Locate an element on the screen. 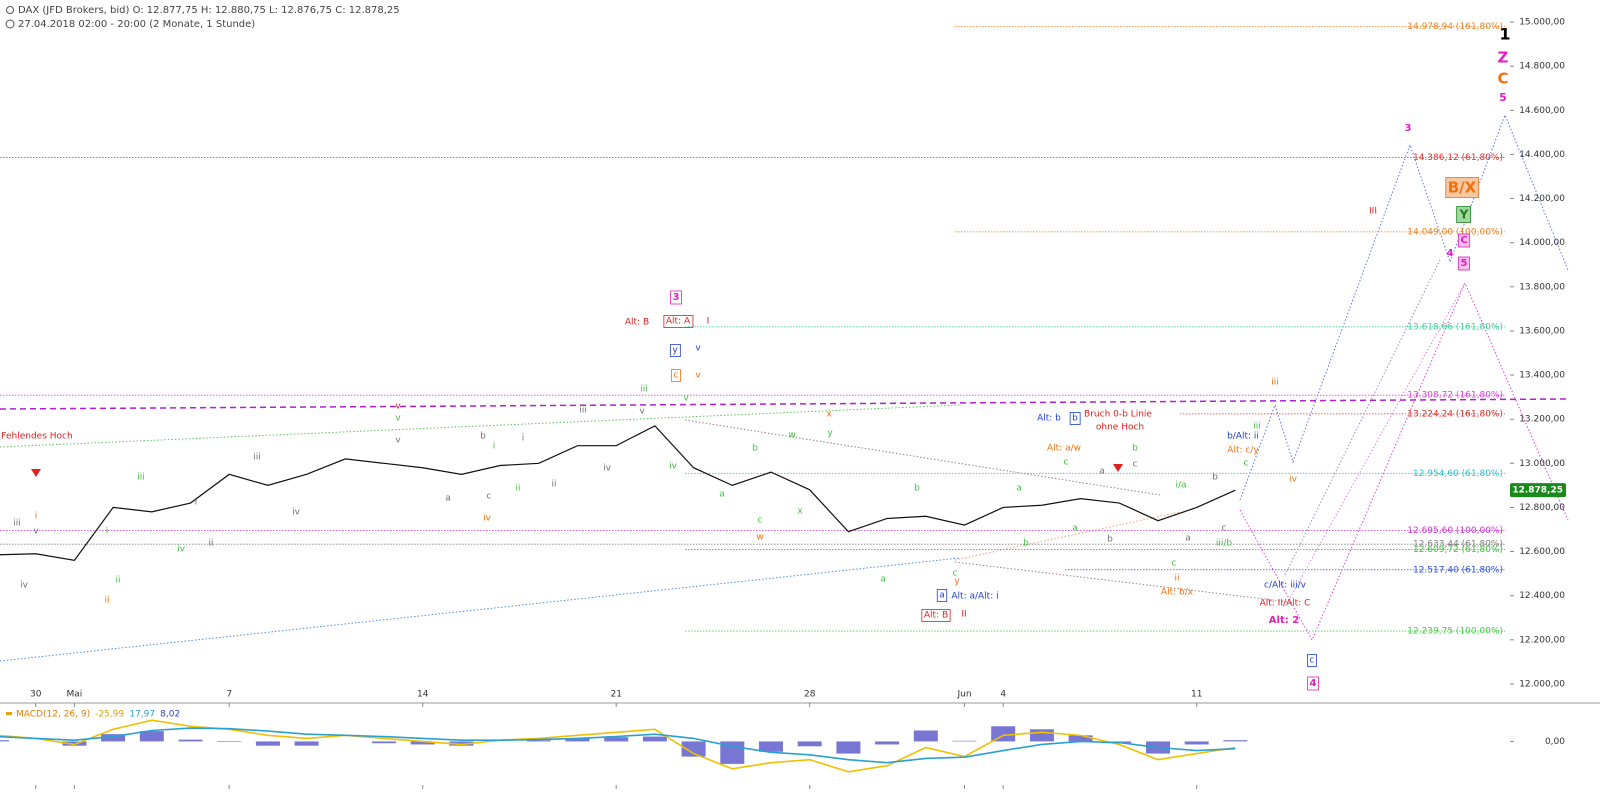  wave-label: Y is located at coordinates (1464, 215).